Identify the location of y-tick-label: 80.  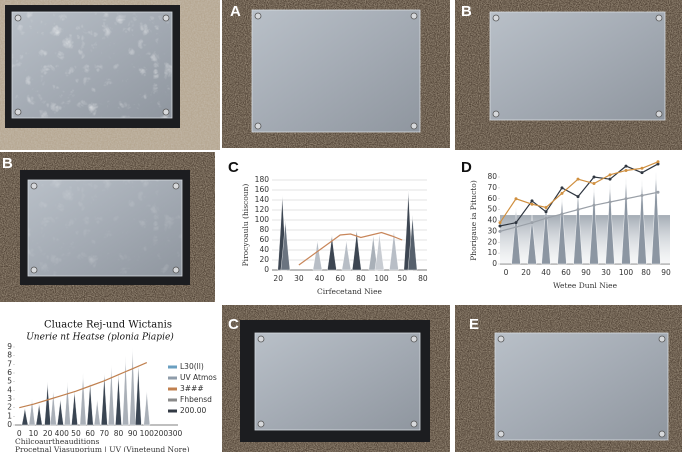
(264, 229).